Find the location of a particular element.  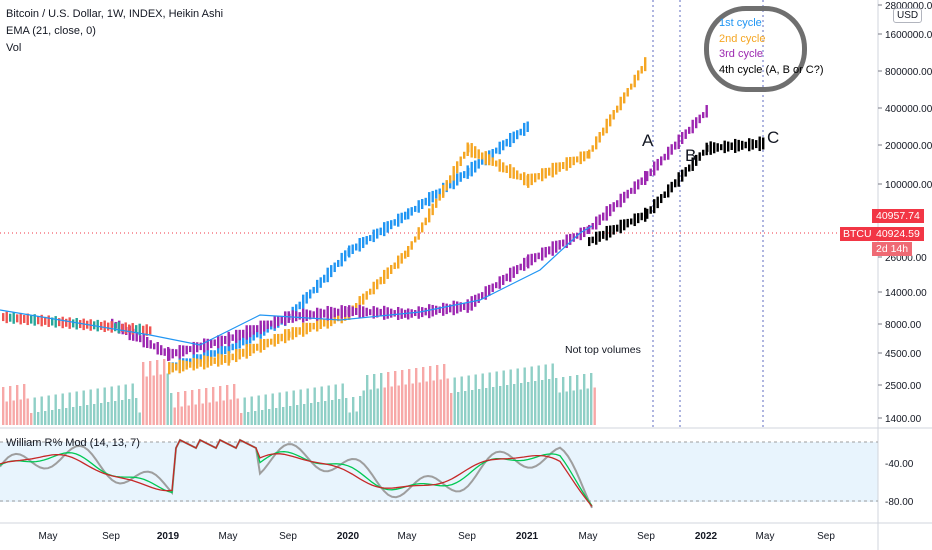

osc-slow-line is located at coordinates (296, 473).